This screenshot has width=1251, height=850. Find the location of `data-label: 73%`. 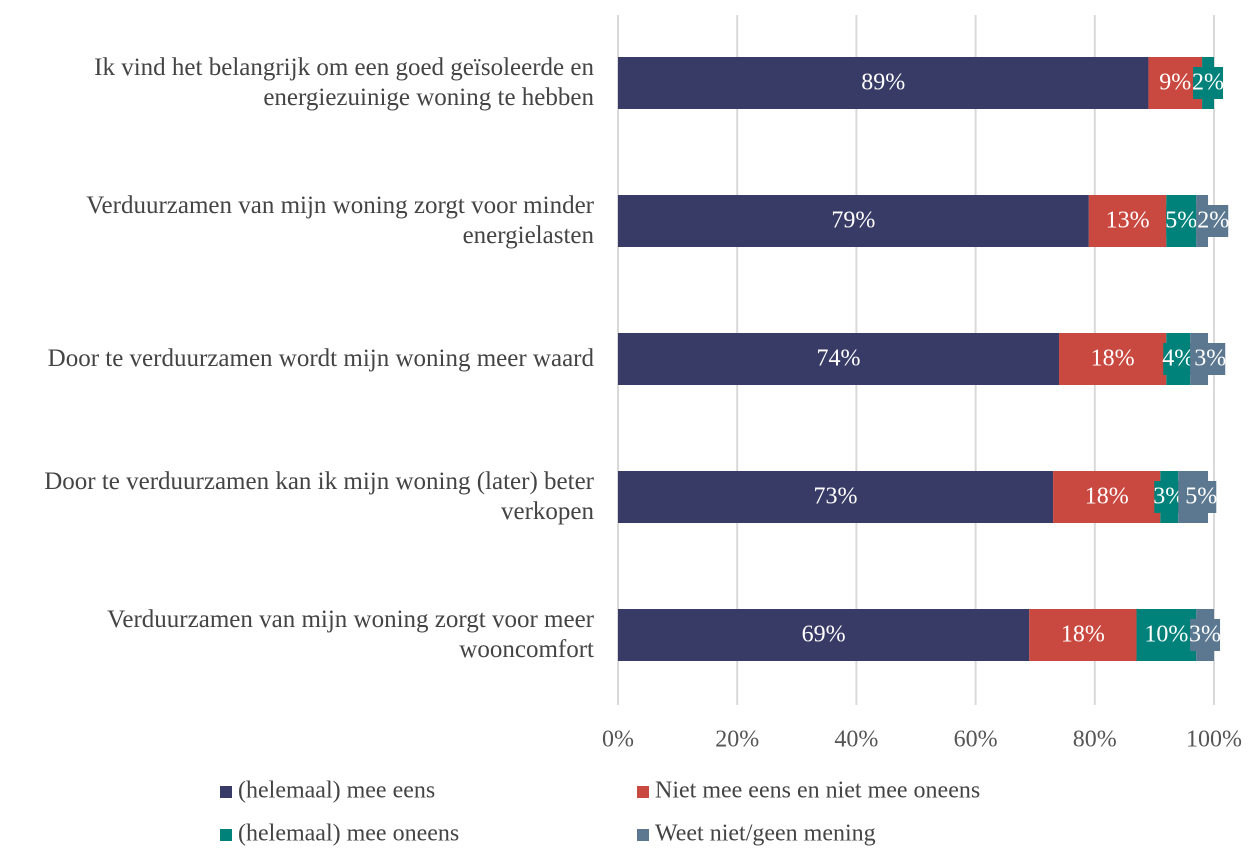

data-label: 73% is located at coordinates (836, 497).